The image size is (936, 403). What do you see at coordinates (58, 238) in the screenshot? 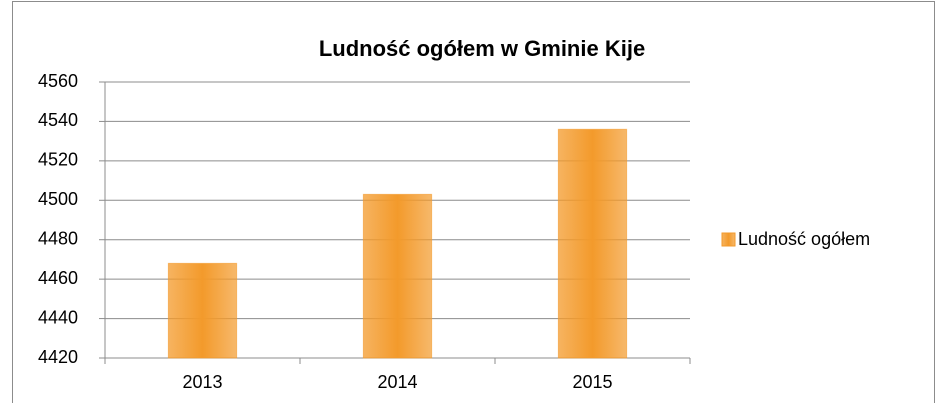
I see `y-tick-label: 4480` at bounding box center [58, 238].